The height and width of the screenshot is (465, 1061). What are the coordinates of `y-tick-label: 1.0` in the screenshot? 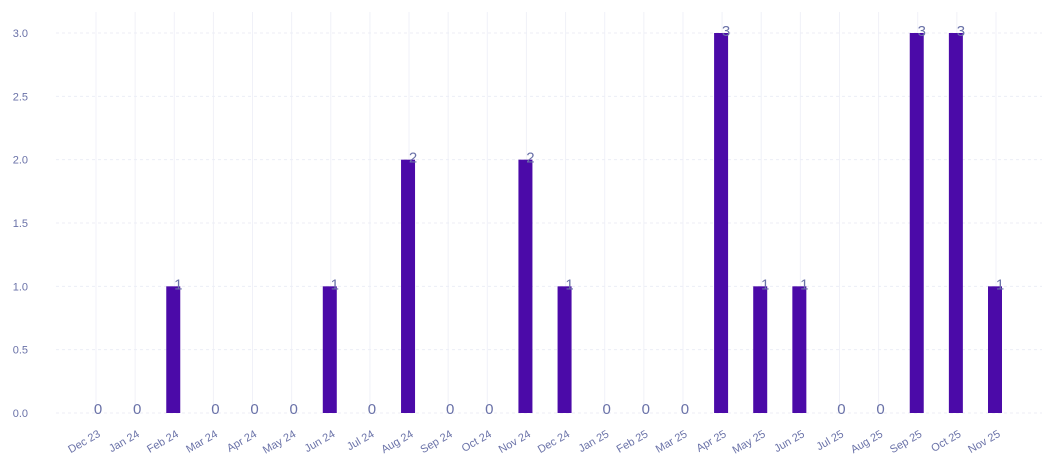 It's located at (20, 287).